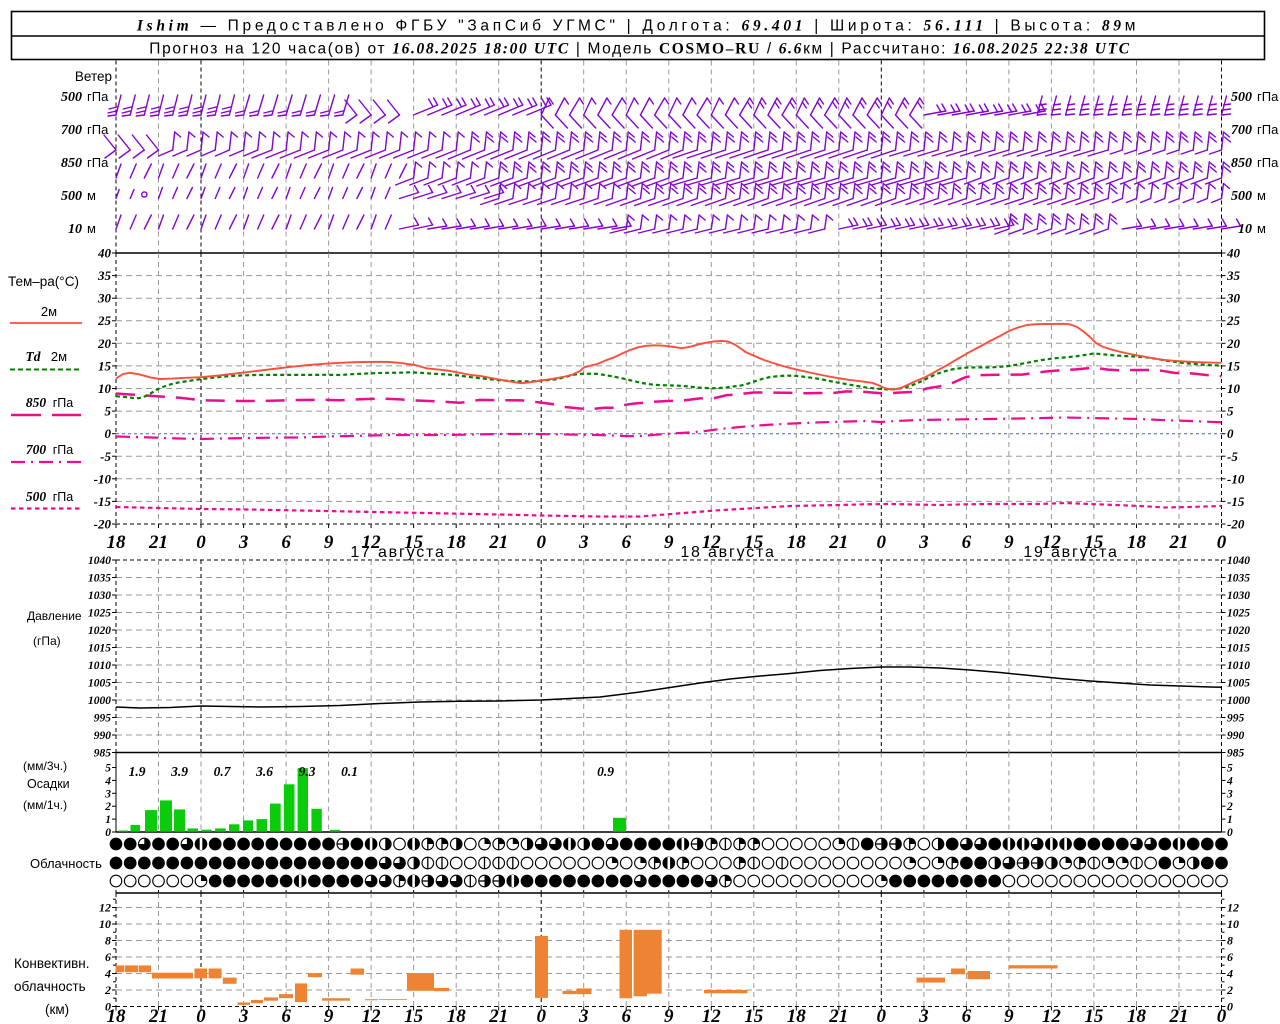 The image size is (1280, 1024). What do you see at coordinates (71, 163) in the screenshot?
I see `svg-text: 850` at bounding box center [71, 163].